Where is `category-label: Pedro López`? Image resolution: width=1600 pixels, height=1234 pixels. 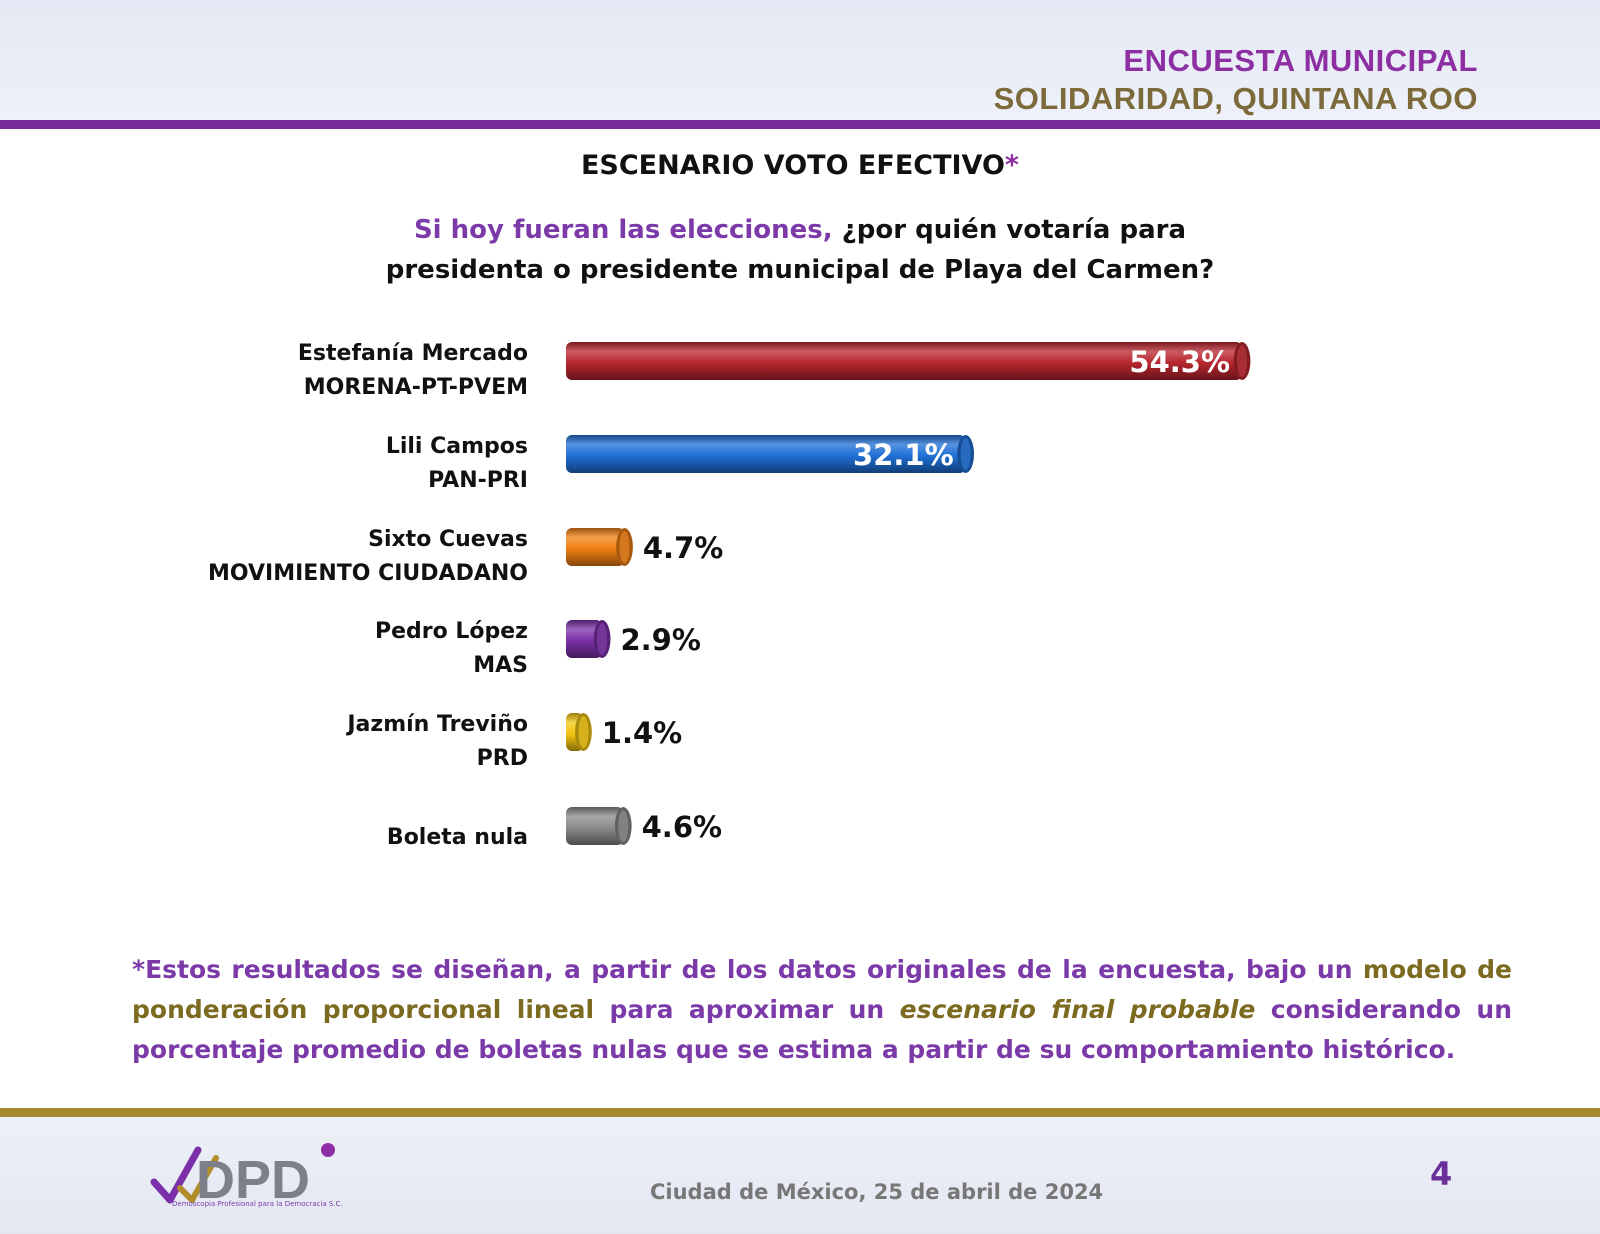
category-label: Pedro López is located at coordinates (451, 631).